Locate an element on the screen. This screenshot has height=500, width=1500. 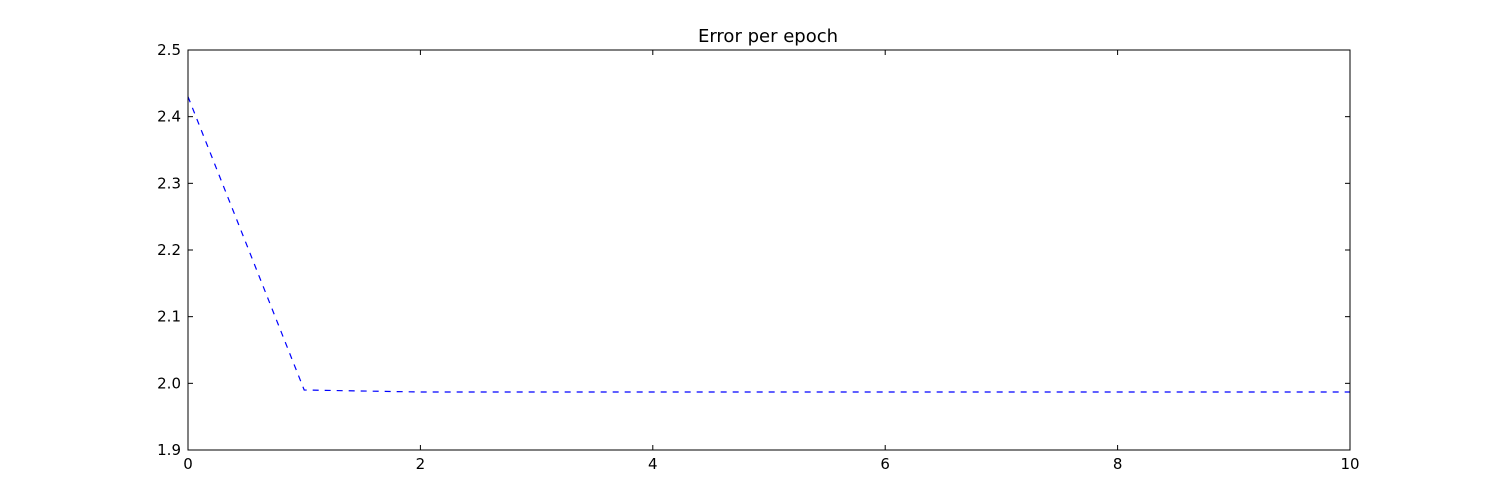
y-tick-label: 2.0 is located at coordinates (169, 383).